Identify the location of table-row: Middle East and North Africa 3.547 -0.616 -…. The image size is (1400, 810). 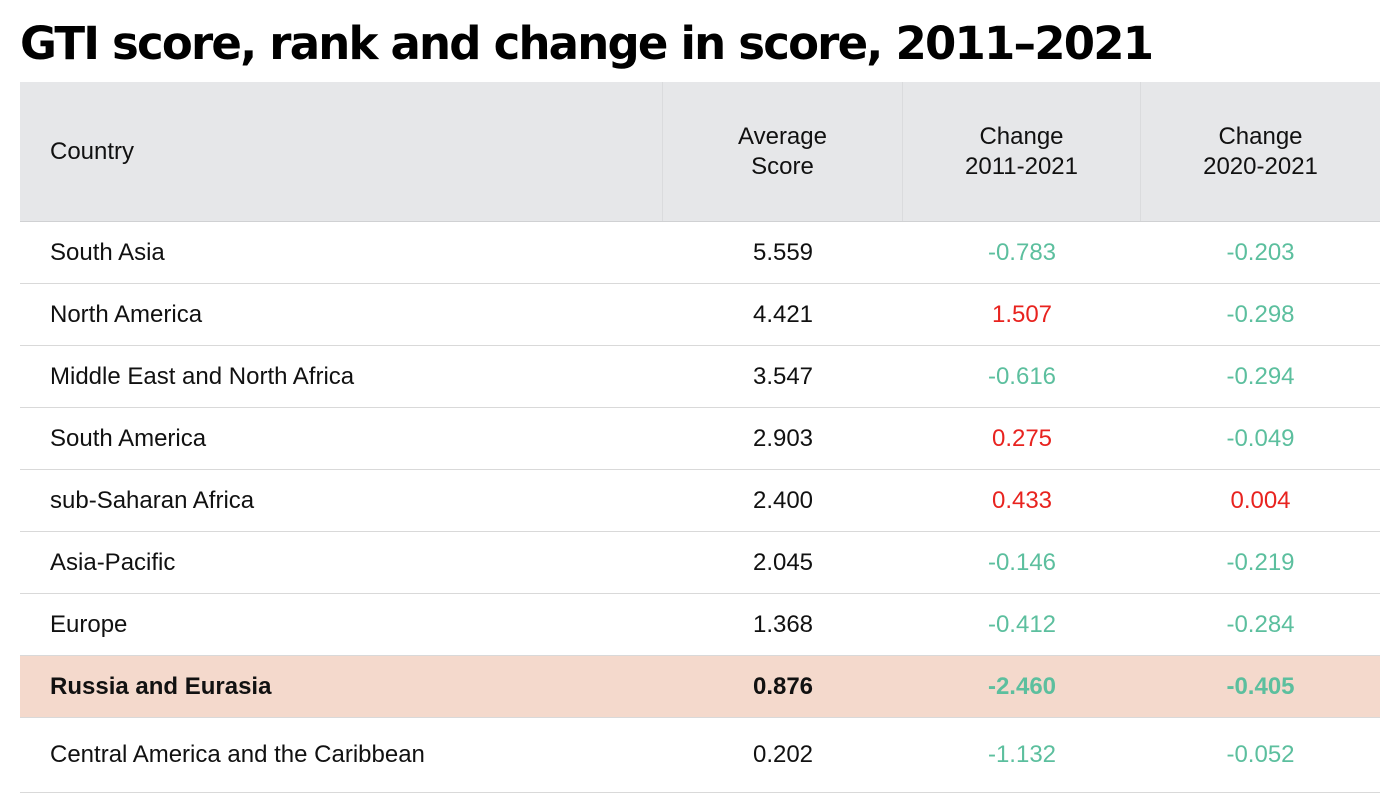
(700, 377).